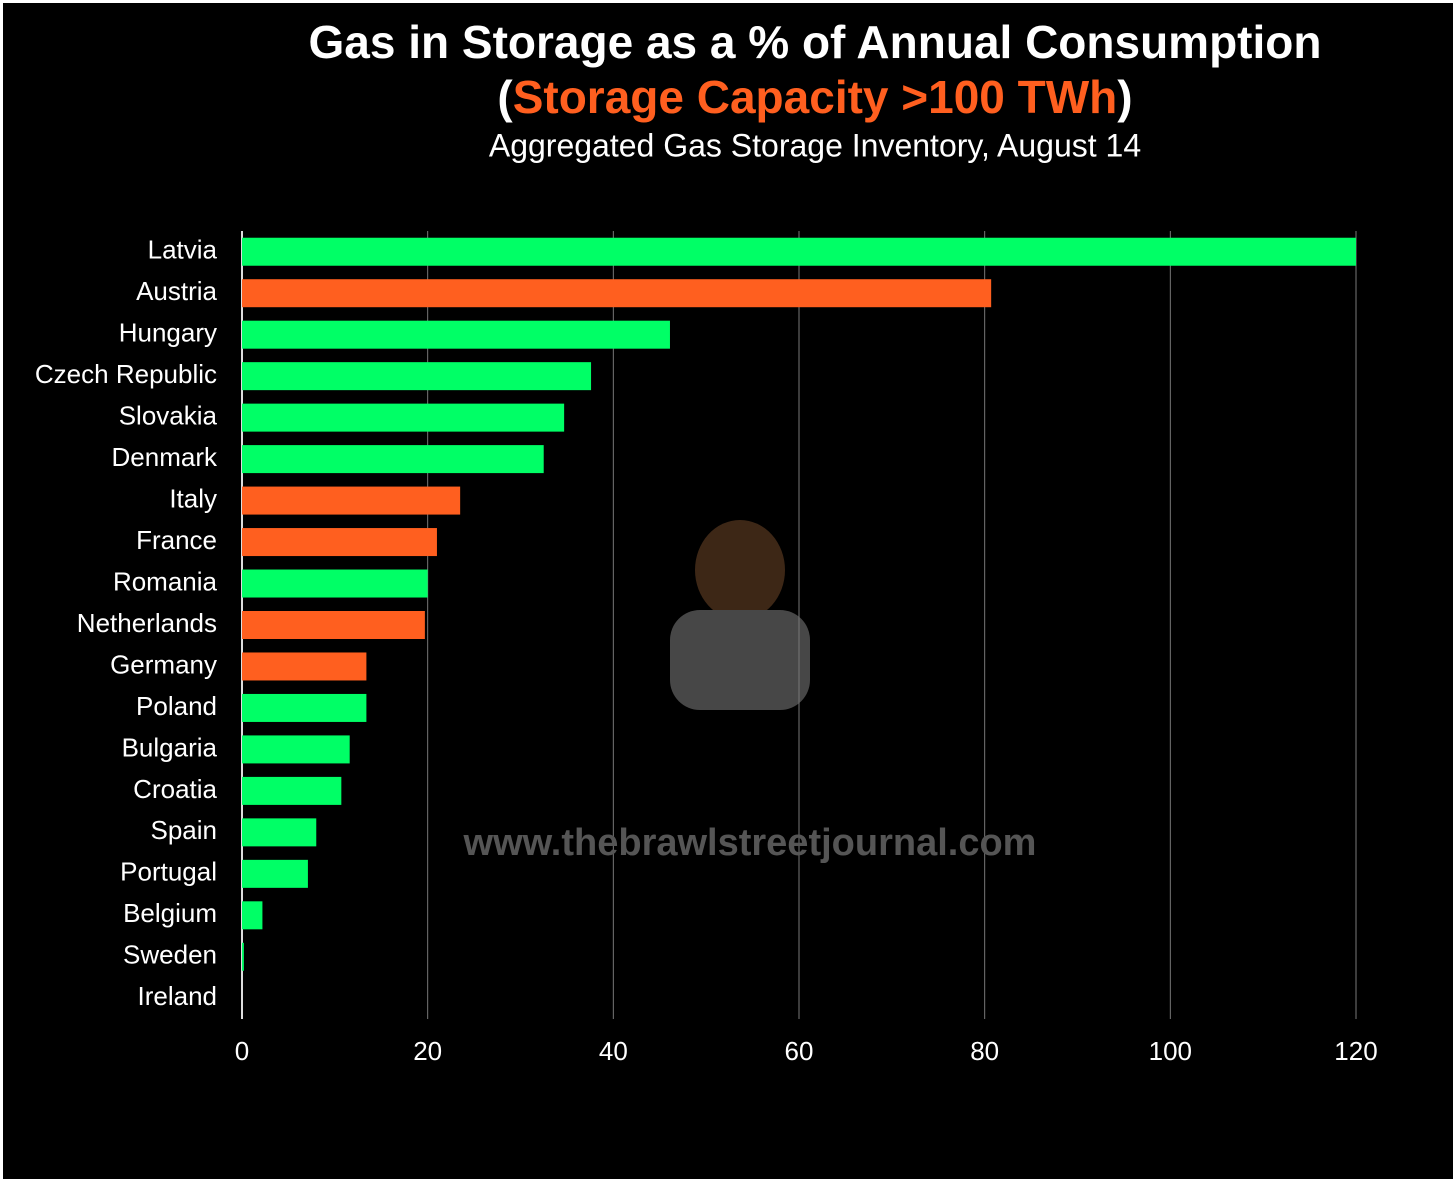 This screenshot has height=1185, width=1456. What do you see at coordinates (165, 457) in the screenshot?
I see `y-tick-label: Denmark` at bounding box center [165, 457].